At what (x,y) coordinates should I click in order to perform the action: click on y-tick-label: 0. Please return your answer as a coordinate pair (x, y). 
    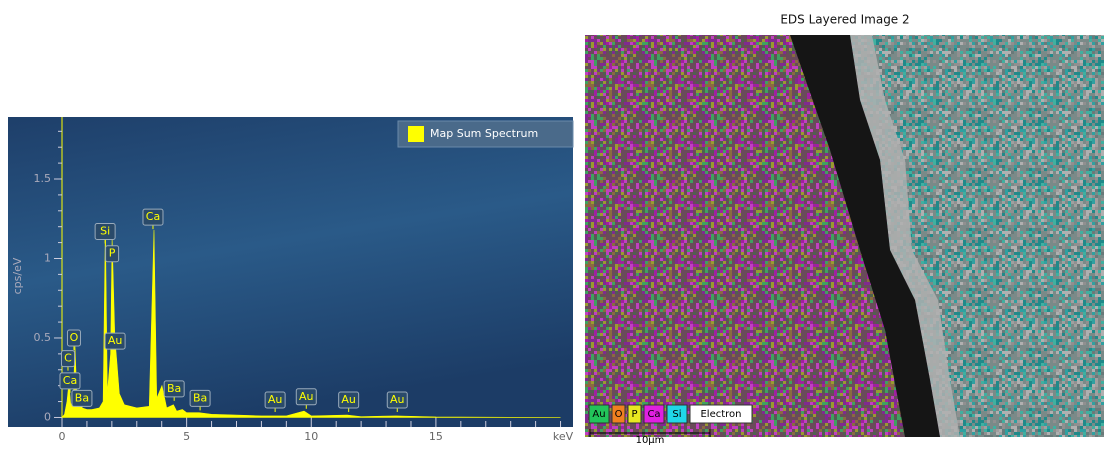
    Looking at the image, I should click on (47, 416).